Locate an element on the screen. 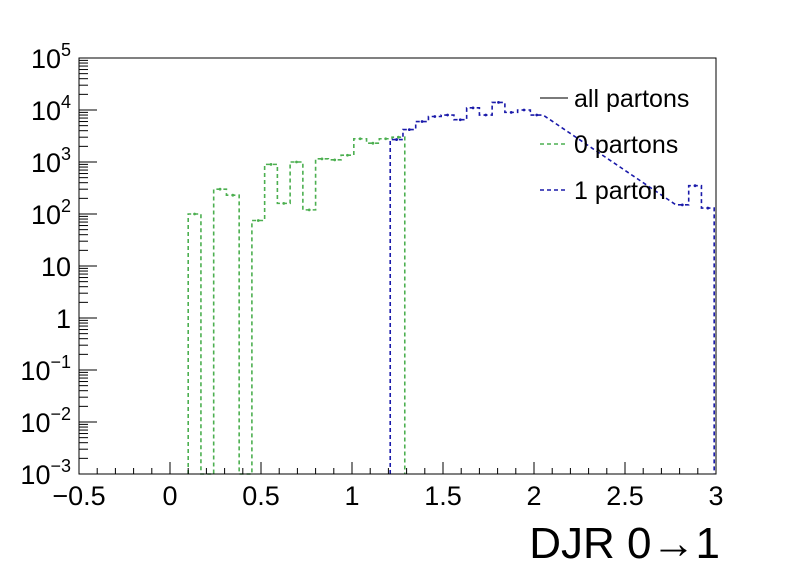 The image size is (796, 577). legend-label: 0 partons is located at coordinates (626, 145).